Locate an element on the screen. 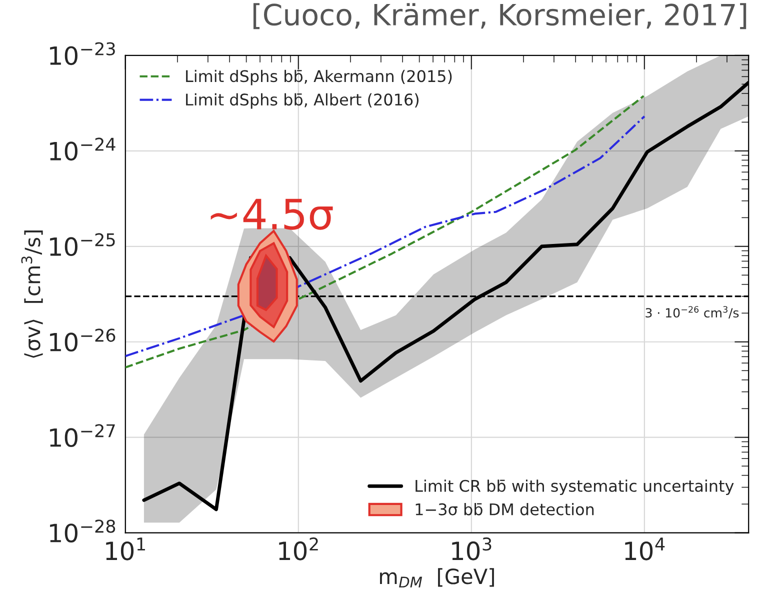 This screenshot has width=760, height=616. ref-line-label: 3 · 10$^{−26}$ cm$^{3}$/s is located at coordinates (692, 312).